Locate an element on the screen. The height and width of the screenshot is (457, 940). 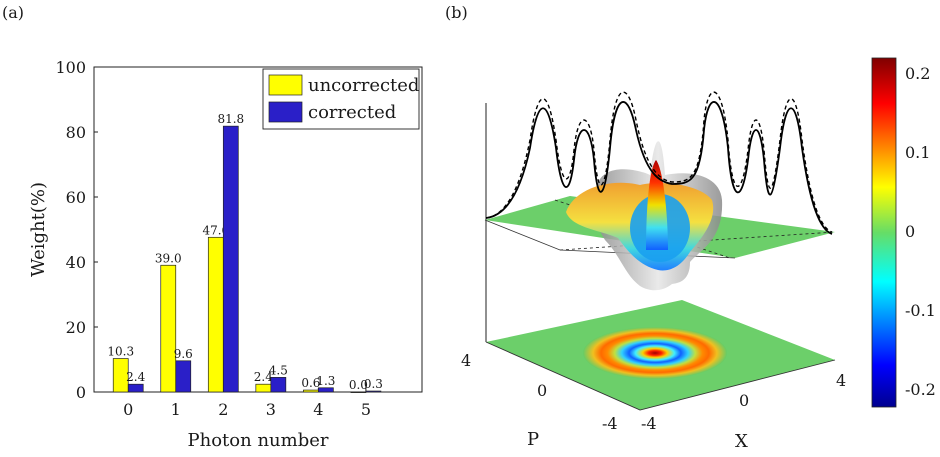
p-tick-0: 0 is located at coordinates (542, 390).